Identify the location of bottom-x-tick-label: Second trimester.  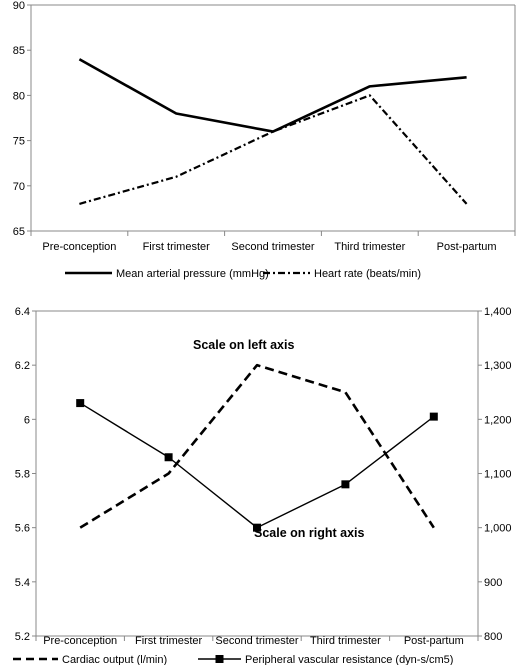
(256, 641).